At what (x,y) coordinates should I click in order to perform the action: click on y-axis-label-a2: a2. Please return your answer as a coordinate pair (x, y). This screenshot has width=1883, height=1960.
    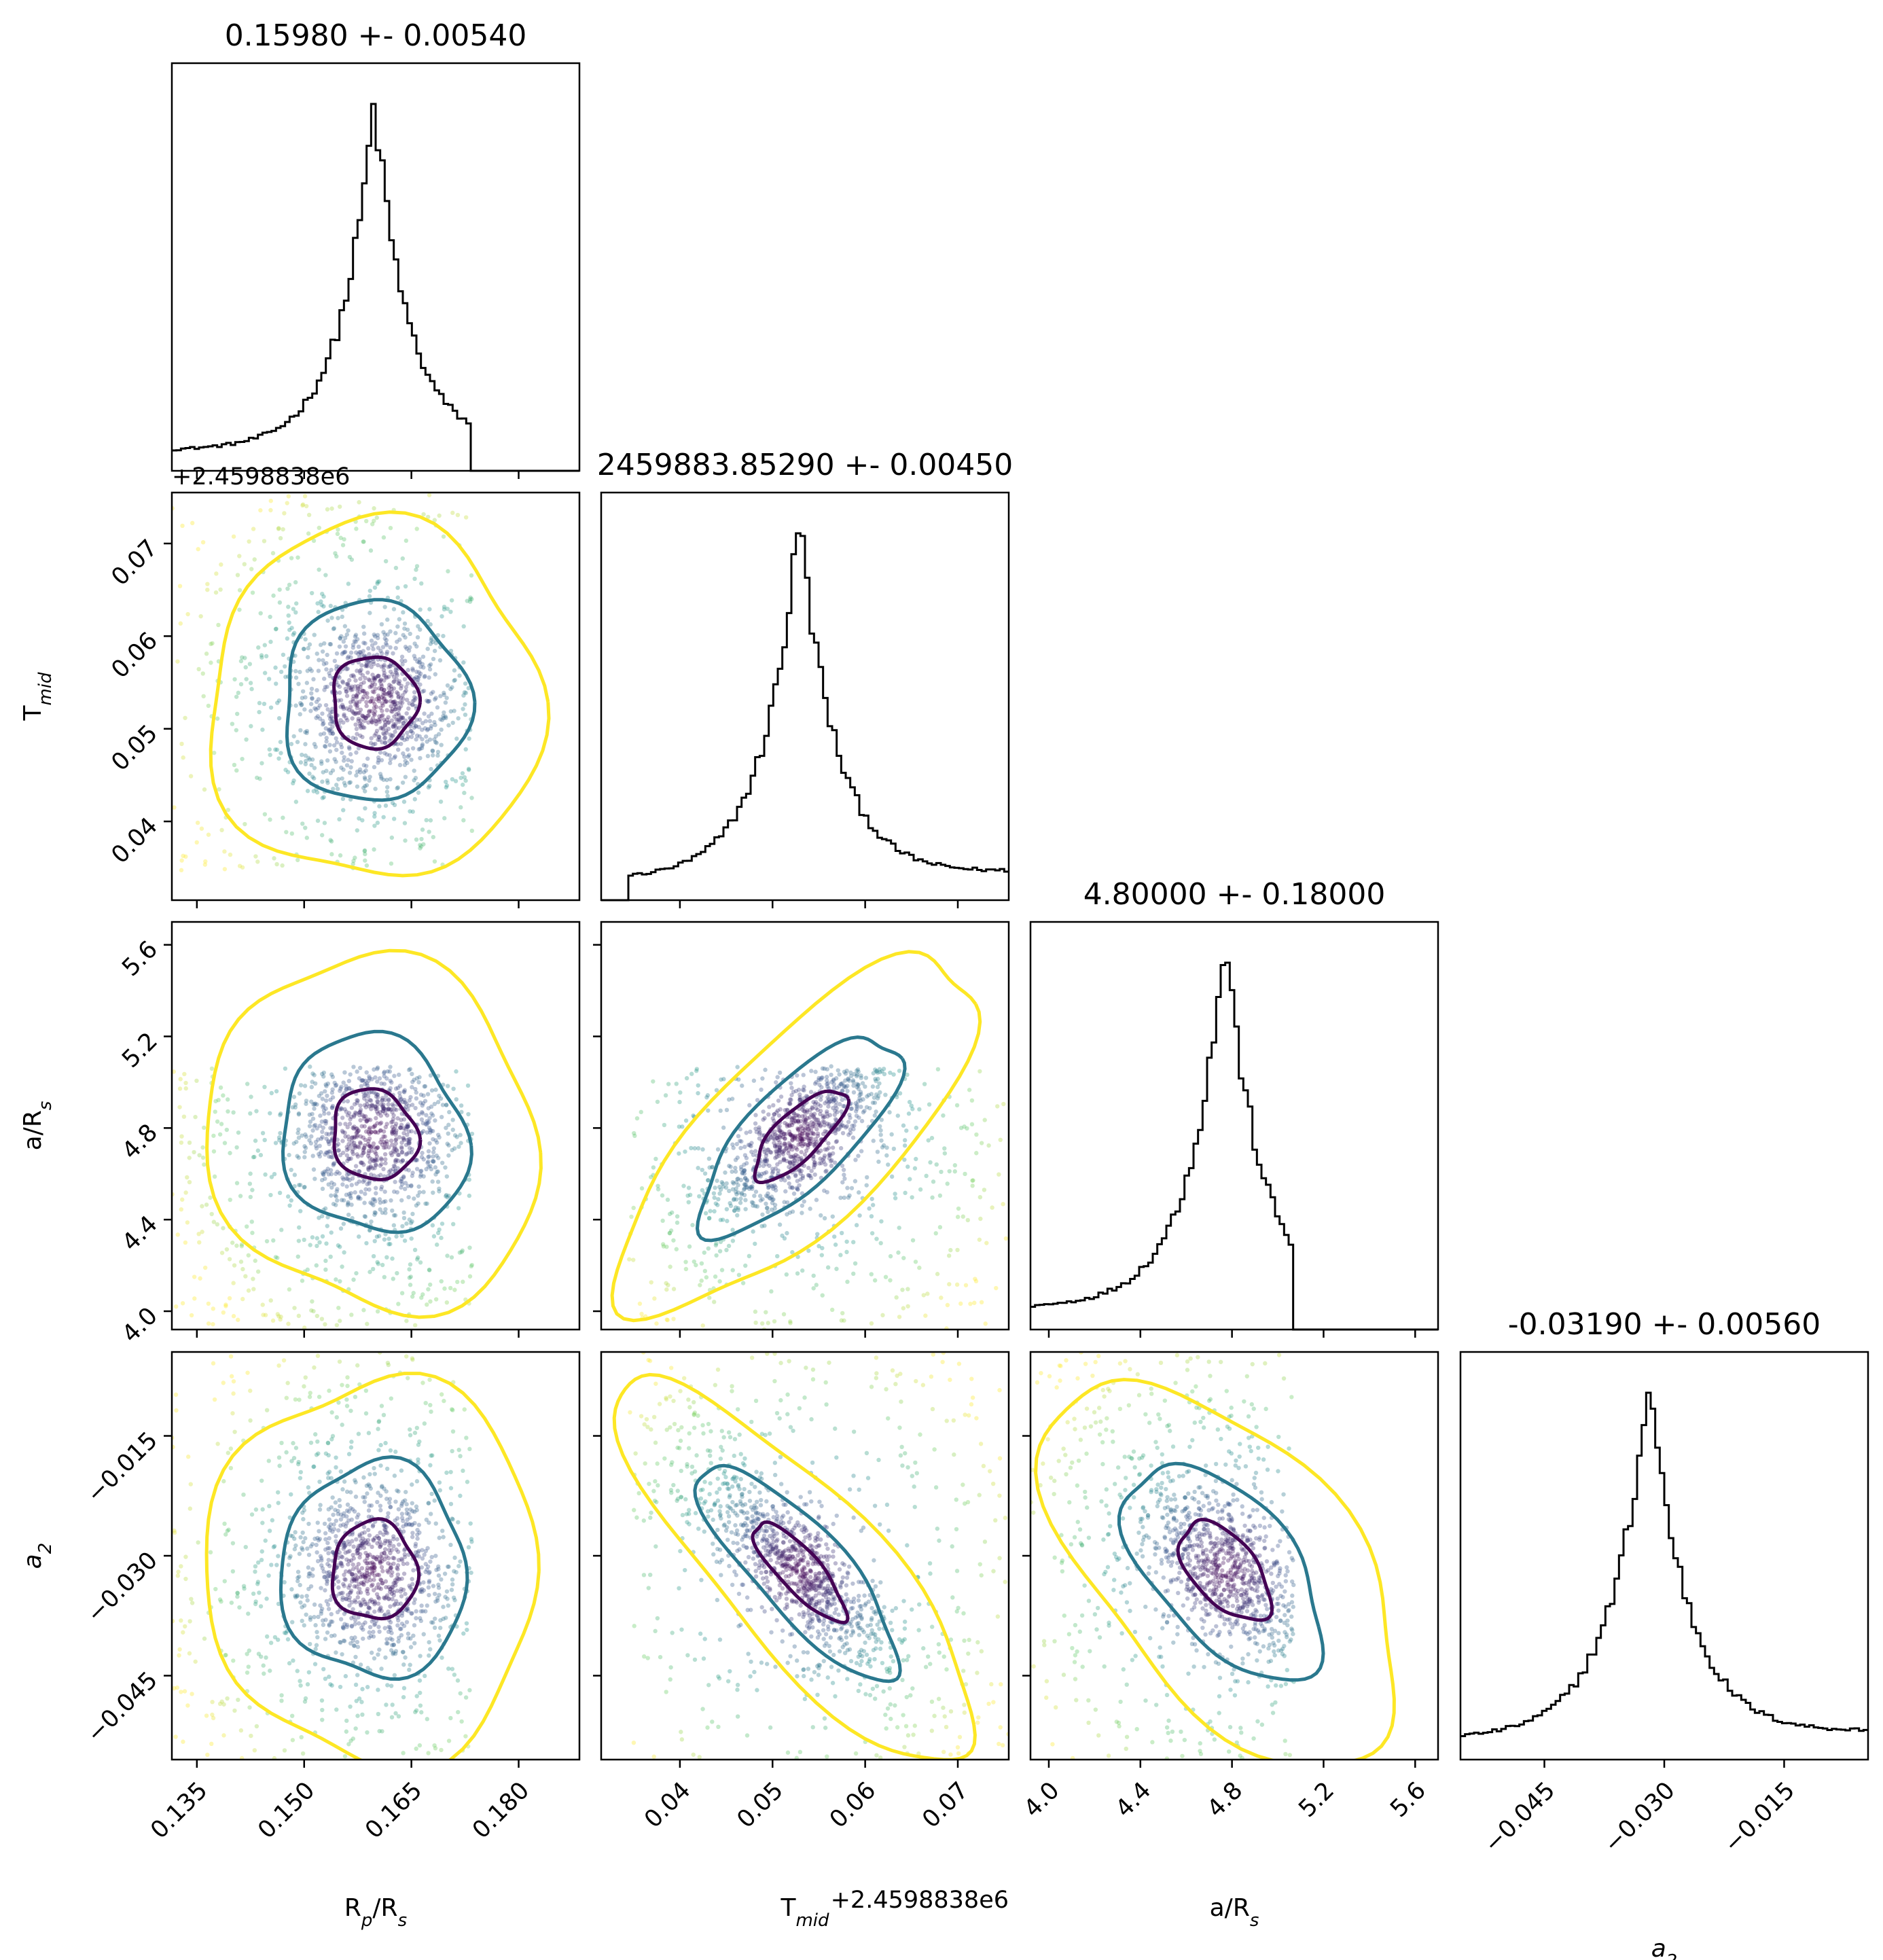
    Looking at the image, I should click on (37, 1556).